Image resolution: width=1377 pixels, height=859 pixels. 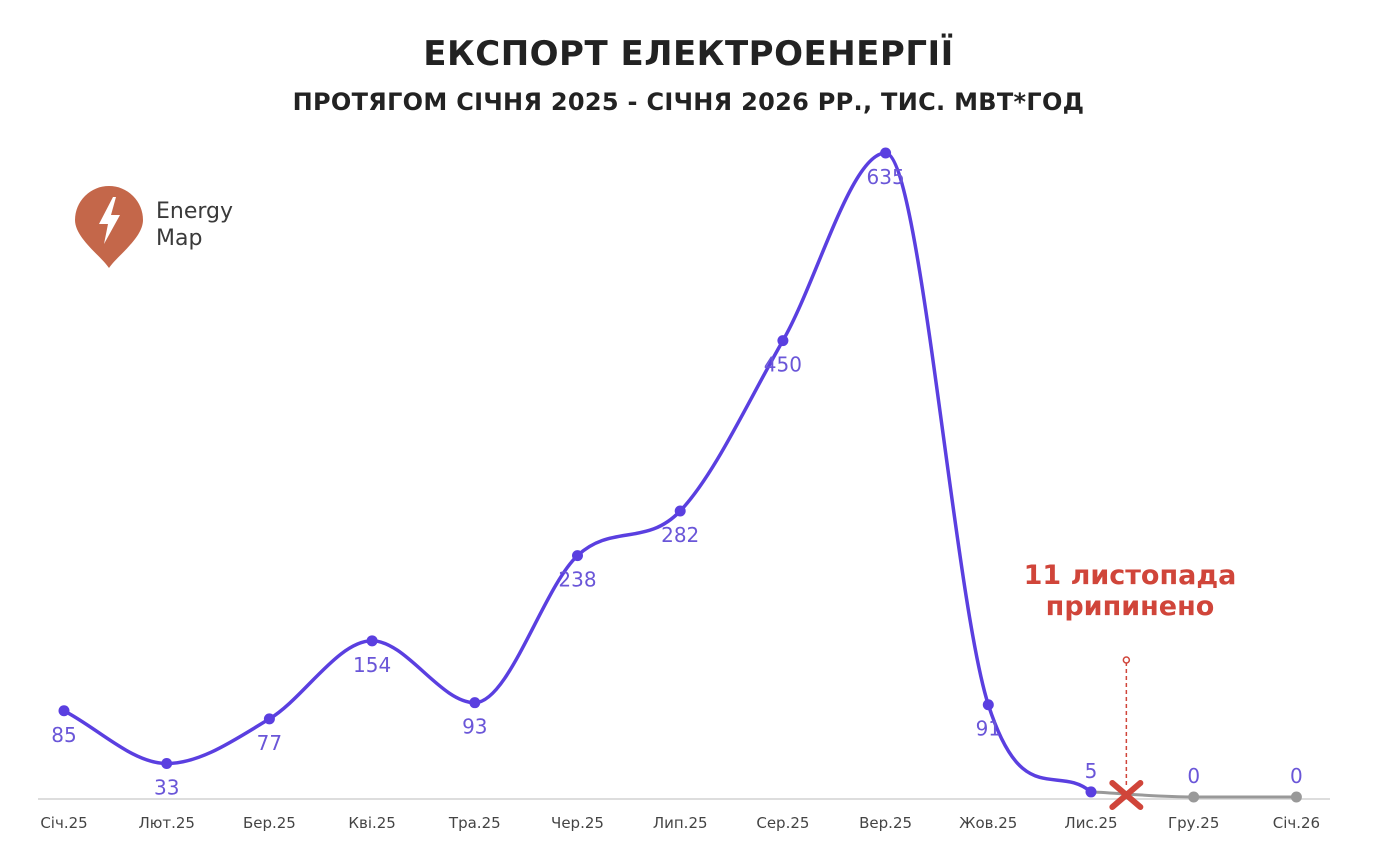 What do you see at coordinates (109, 227) in the screenshot?
I see `lightning-pin-icon` at bounding box center [109, 227].